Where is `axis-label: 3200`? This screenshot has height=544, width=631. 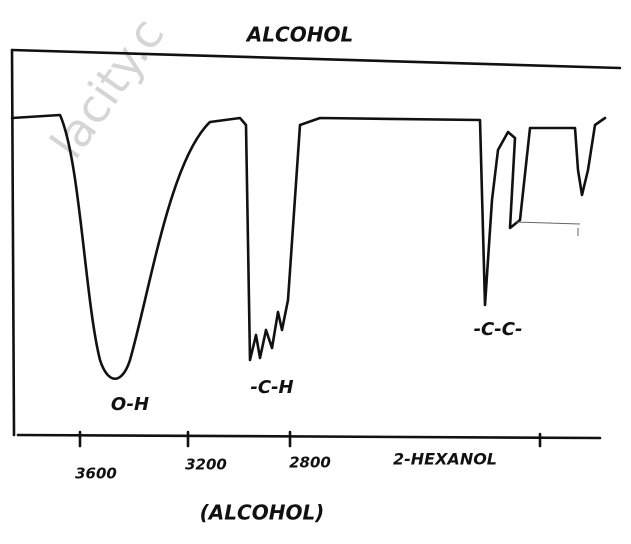
axis-label: 3200 is located at coordinates (206, 465).